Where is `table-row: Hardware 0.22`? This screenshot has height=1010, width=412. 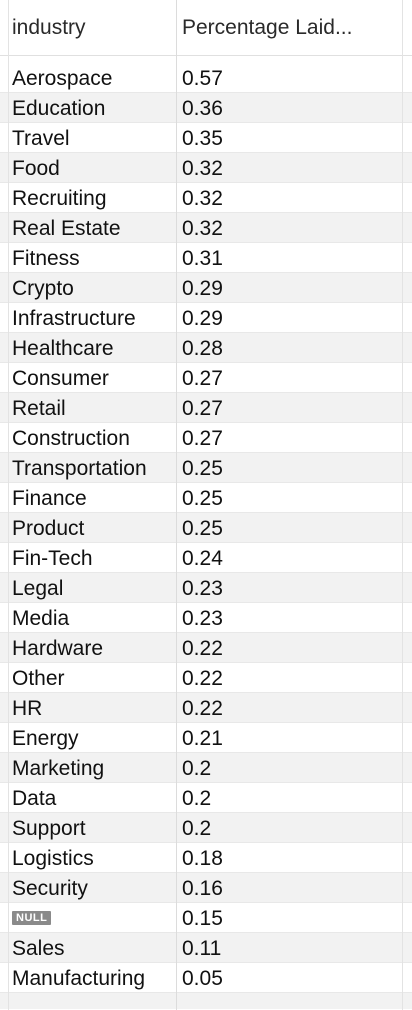 table-row: Hardware 0.22 is located at coordinates (206, 648).